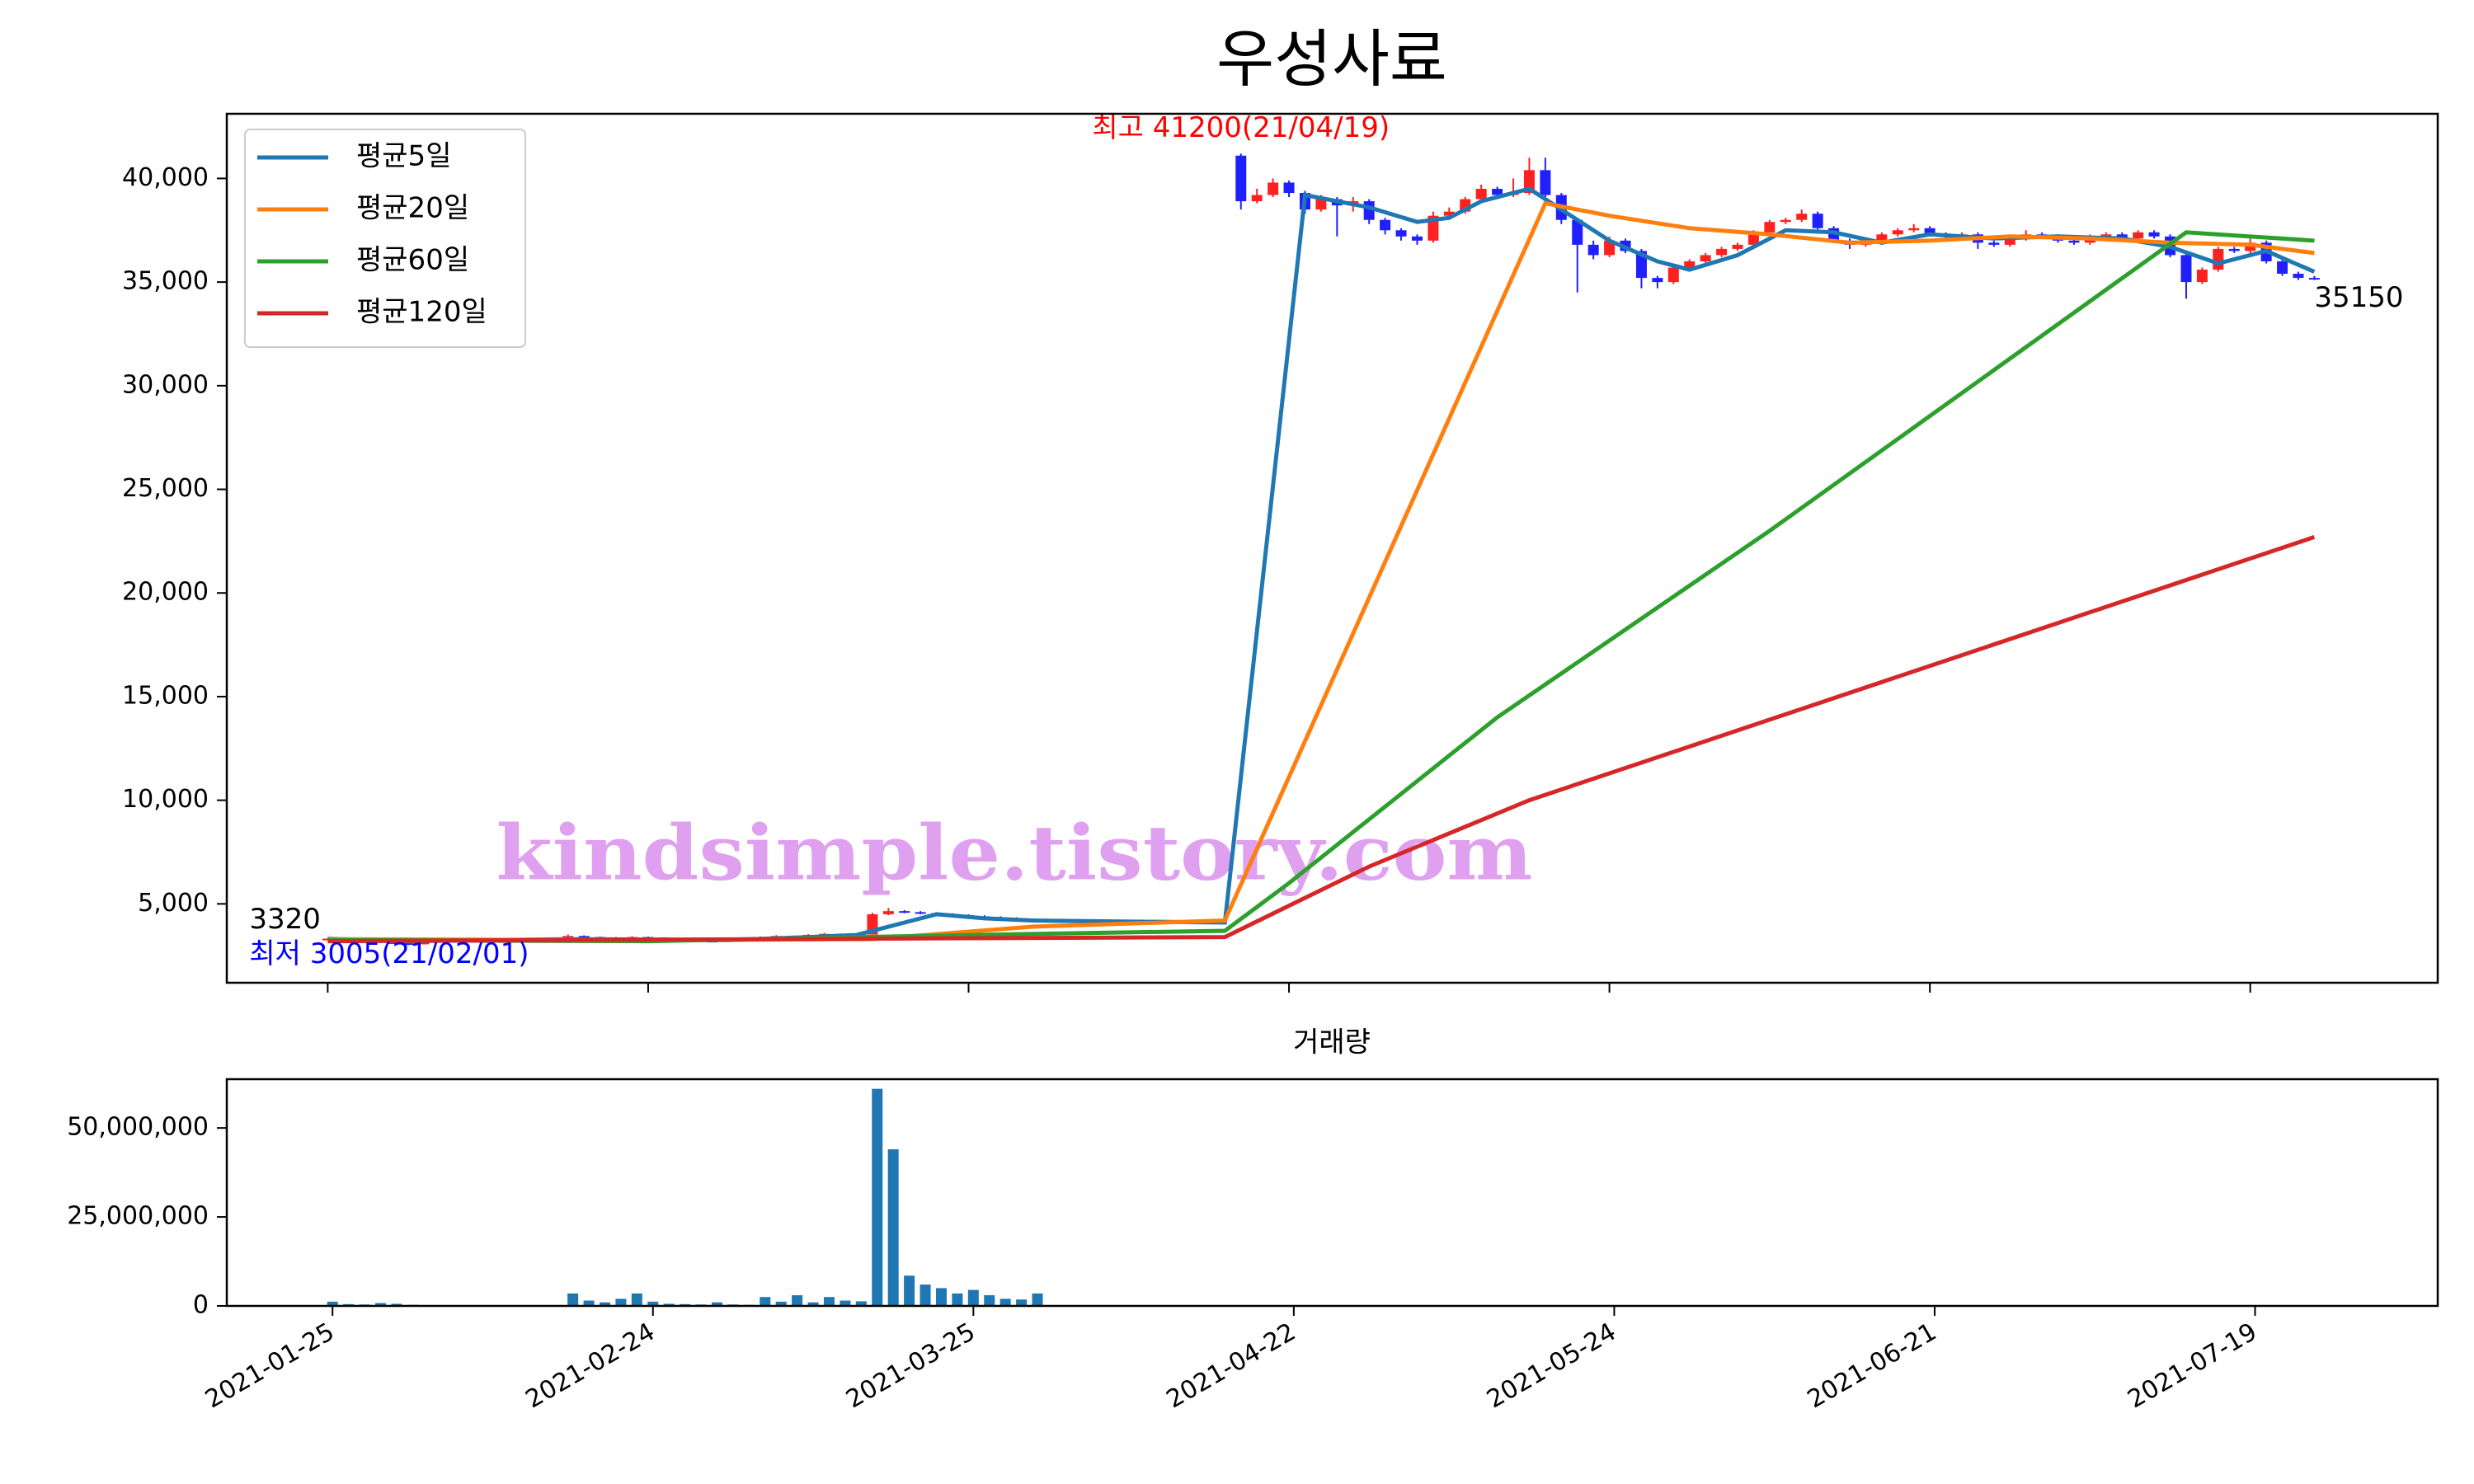 This screenshot has height=1484, width=2474. I want to click on legend-label: 평균5일, so click(403, 156).